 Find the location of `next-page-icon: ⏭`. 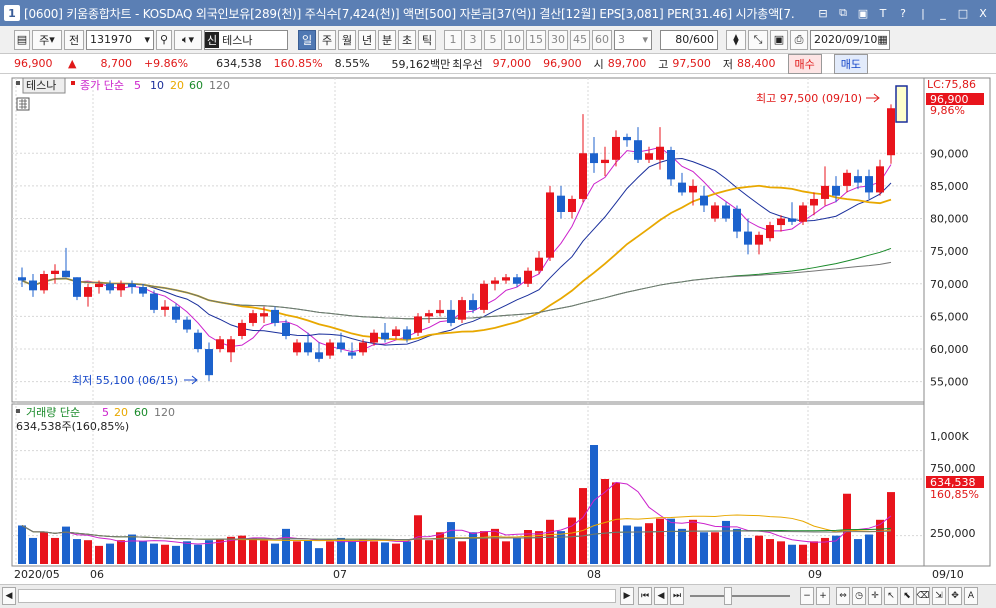

next-page-icon: ⏭ is located at coordinates (677, 596).